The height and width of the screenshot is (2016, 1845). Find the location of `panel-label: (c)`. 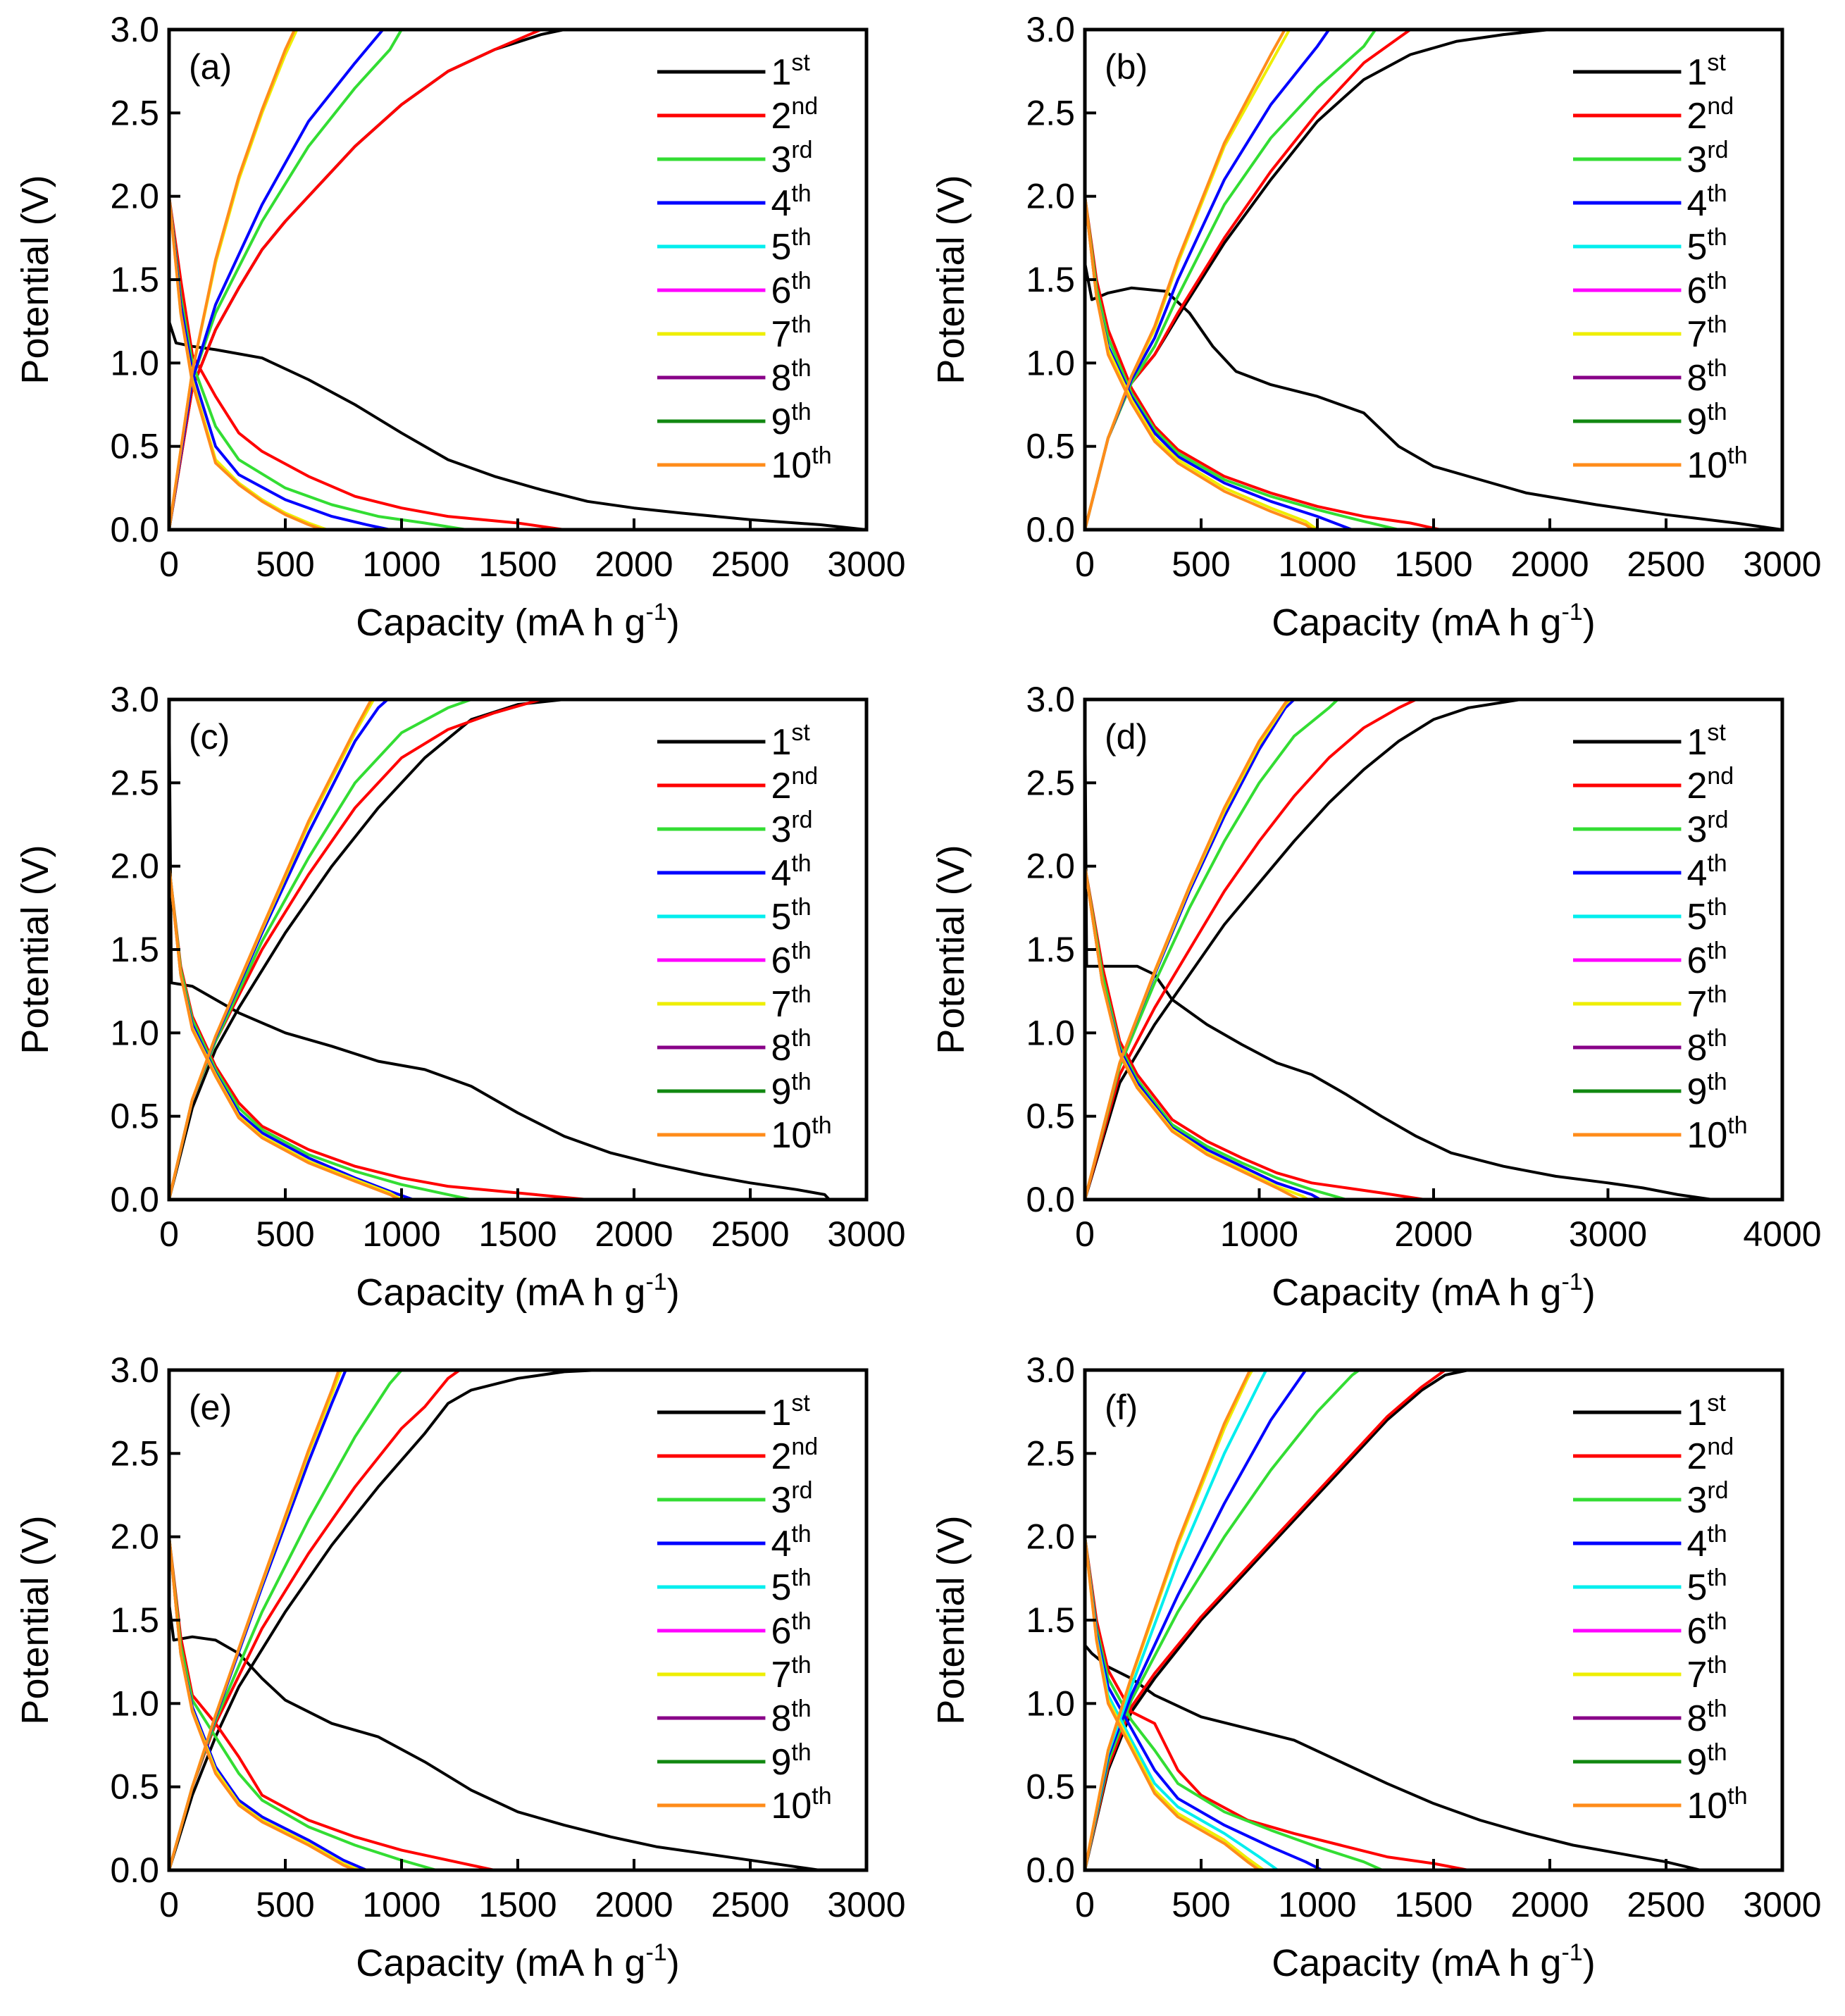

panel-label: (c) is located at coordinates (209, 737).